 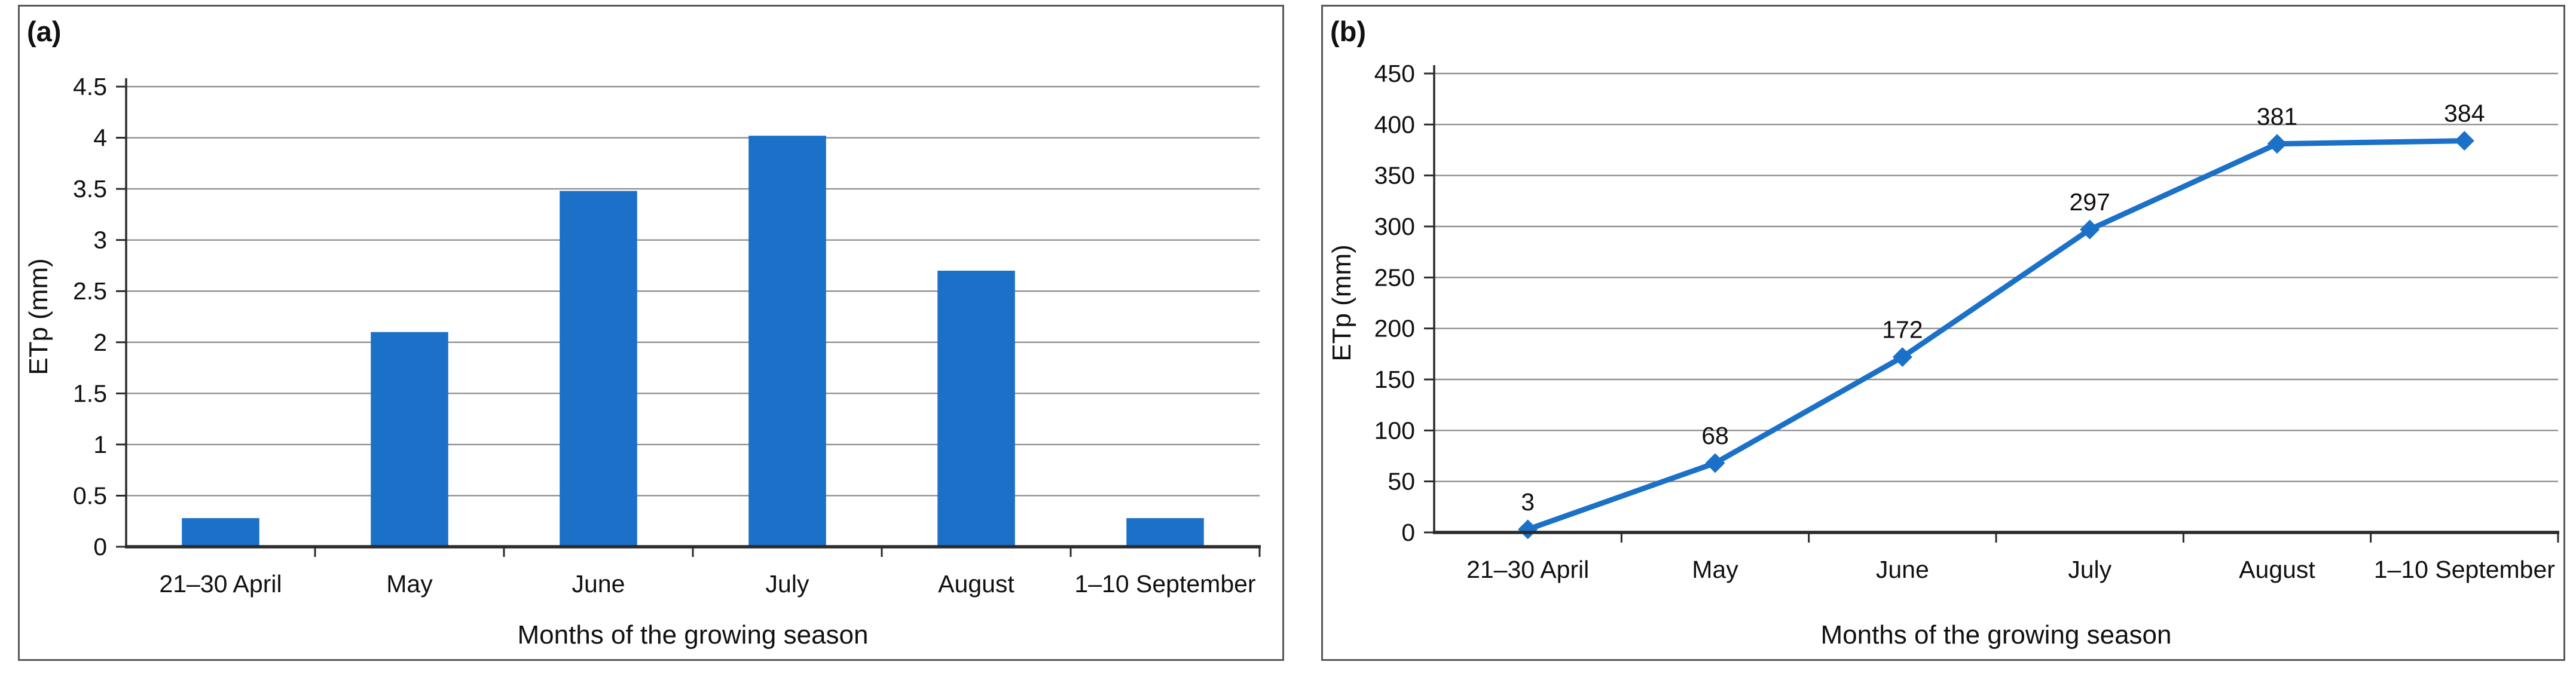 I want to click on data-label: 297, so click(x=2089, y=202).